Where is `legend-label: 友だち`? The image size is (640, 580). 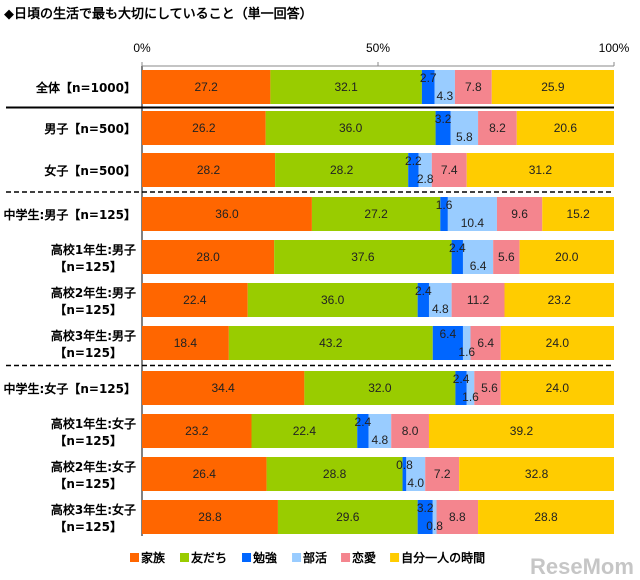 legend-label: 友だち is located at coordinates (208, 557).